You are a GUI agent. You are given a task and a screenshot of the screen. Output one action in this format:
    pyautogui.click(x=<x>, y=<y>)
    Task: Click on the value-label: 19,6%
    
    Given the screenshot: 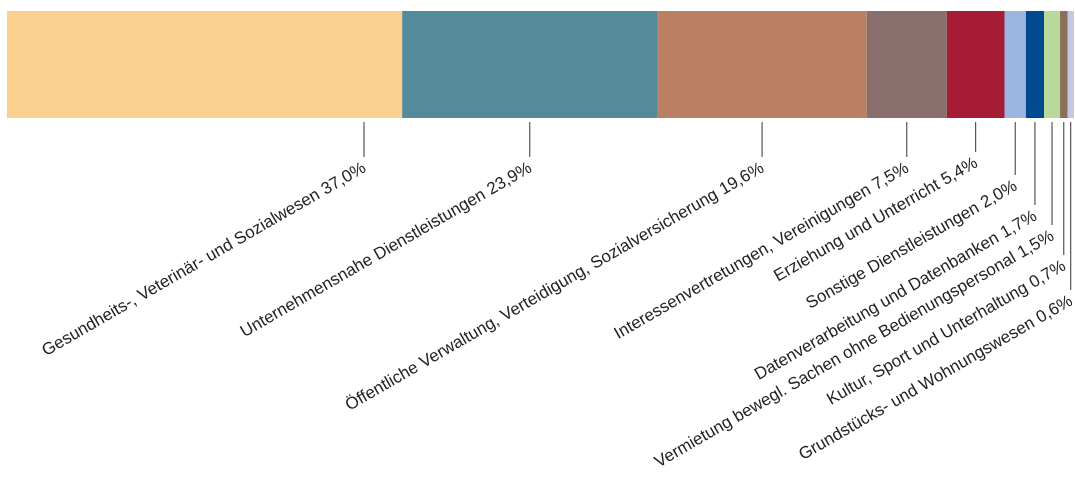 What is the action you would take?
    pyautogui.click(x=741, y=178)
    